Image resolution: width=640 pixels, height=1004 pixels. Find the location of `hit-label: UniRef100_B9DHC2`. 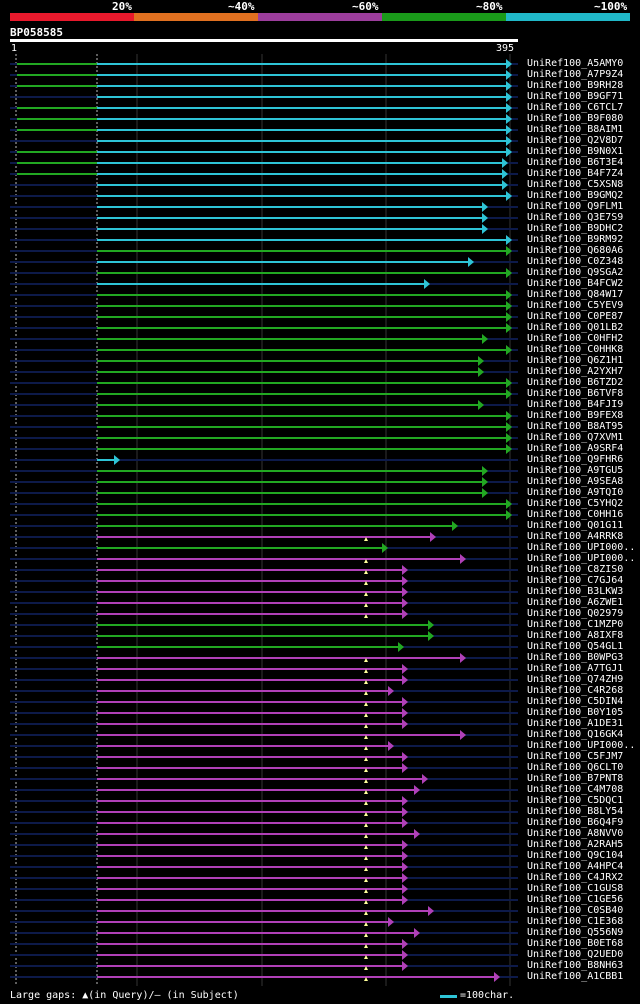

hit-label: UniRef100_B9DHC2 is located at coordinates (575, 228).